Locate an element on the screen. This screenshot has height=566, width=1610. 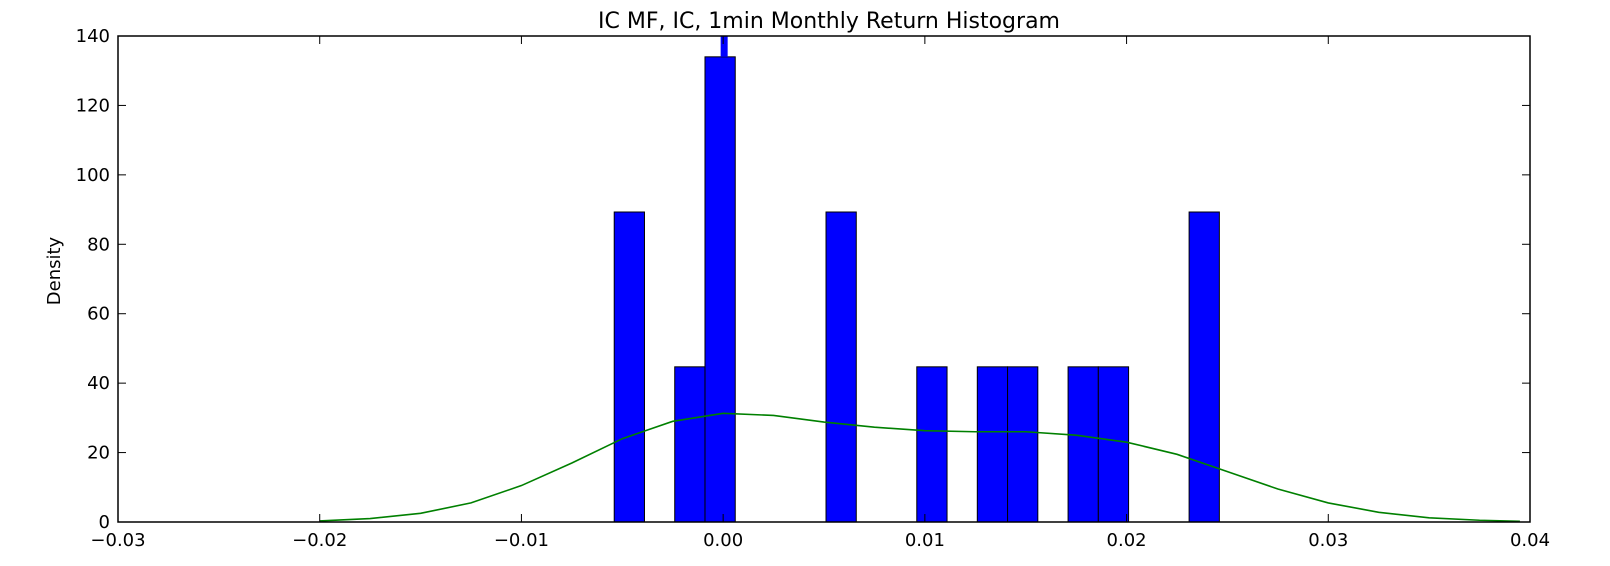
density-curve is located at coordinates (919, 467).